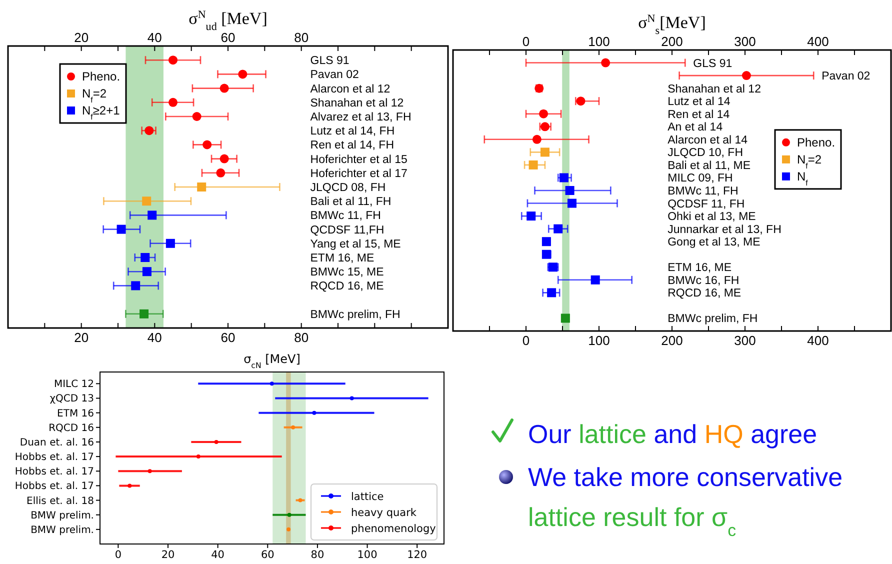 The image size is (892, 564). I want to click on y-tick-label: Ohki et al 13, ME, so click(712, 217).